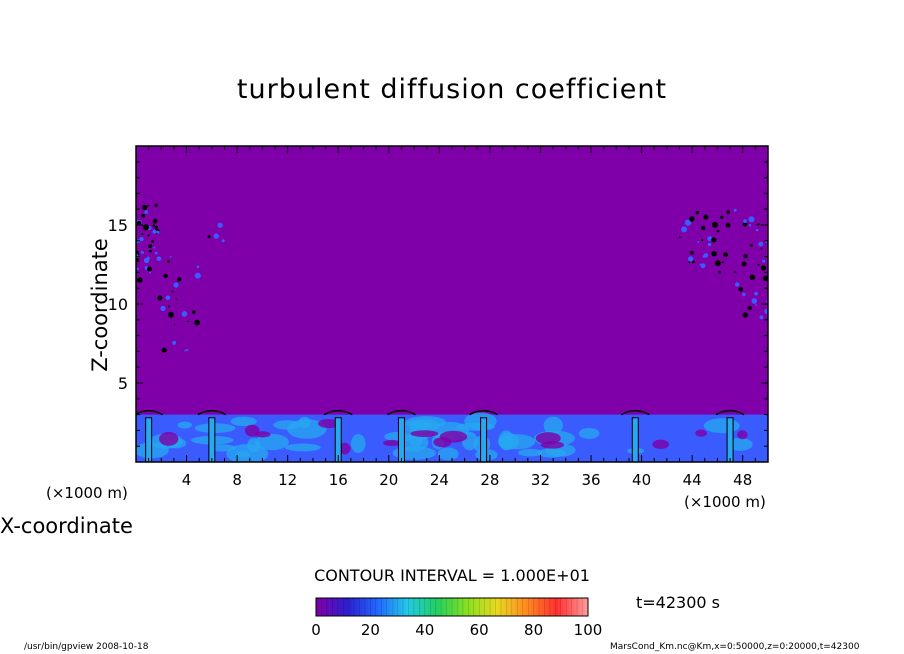 The width and height of the screenshot is (904, 654). What do you see at coordinates (678, 602) in the screenshot?
I see `time-label: t=42300 s` at bounding box center [678, 602].